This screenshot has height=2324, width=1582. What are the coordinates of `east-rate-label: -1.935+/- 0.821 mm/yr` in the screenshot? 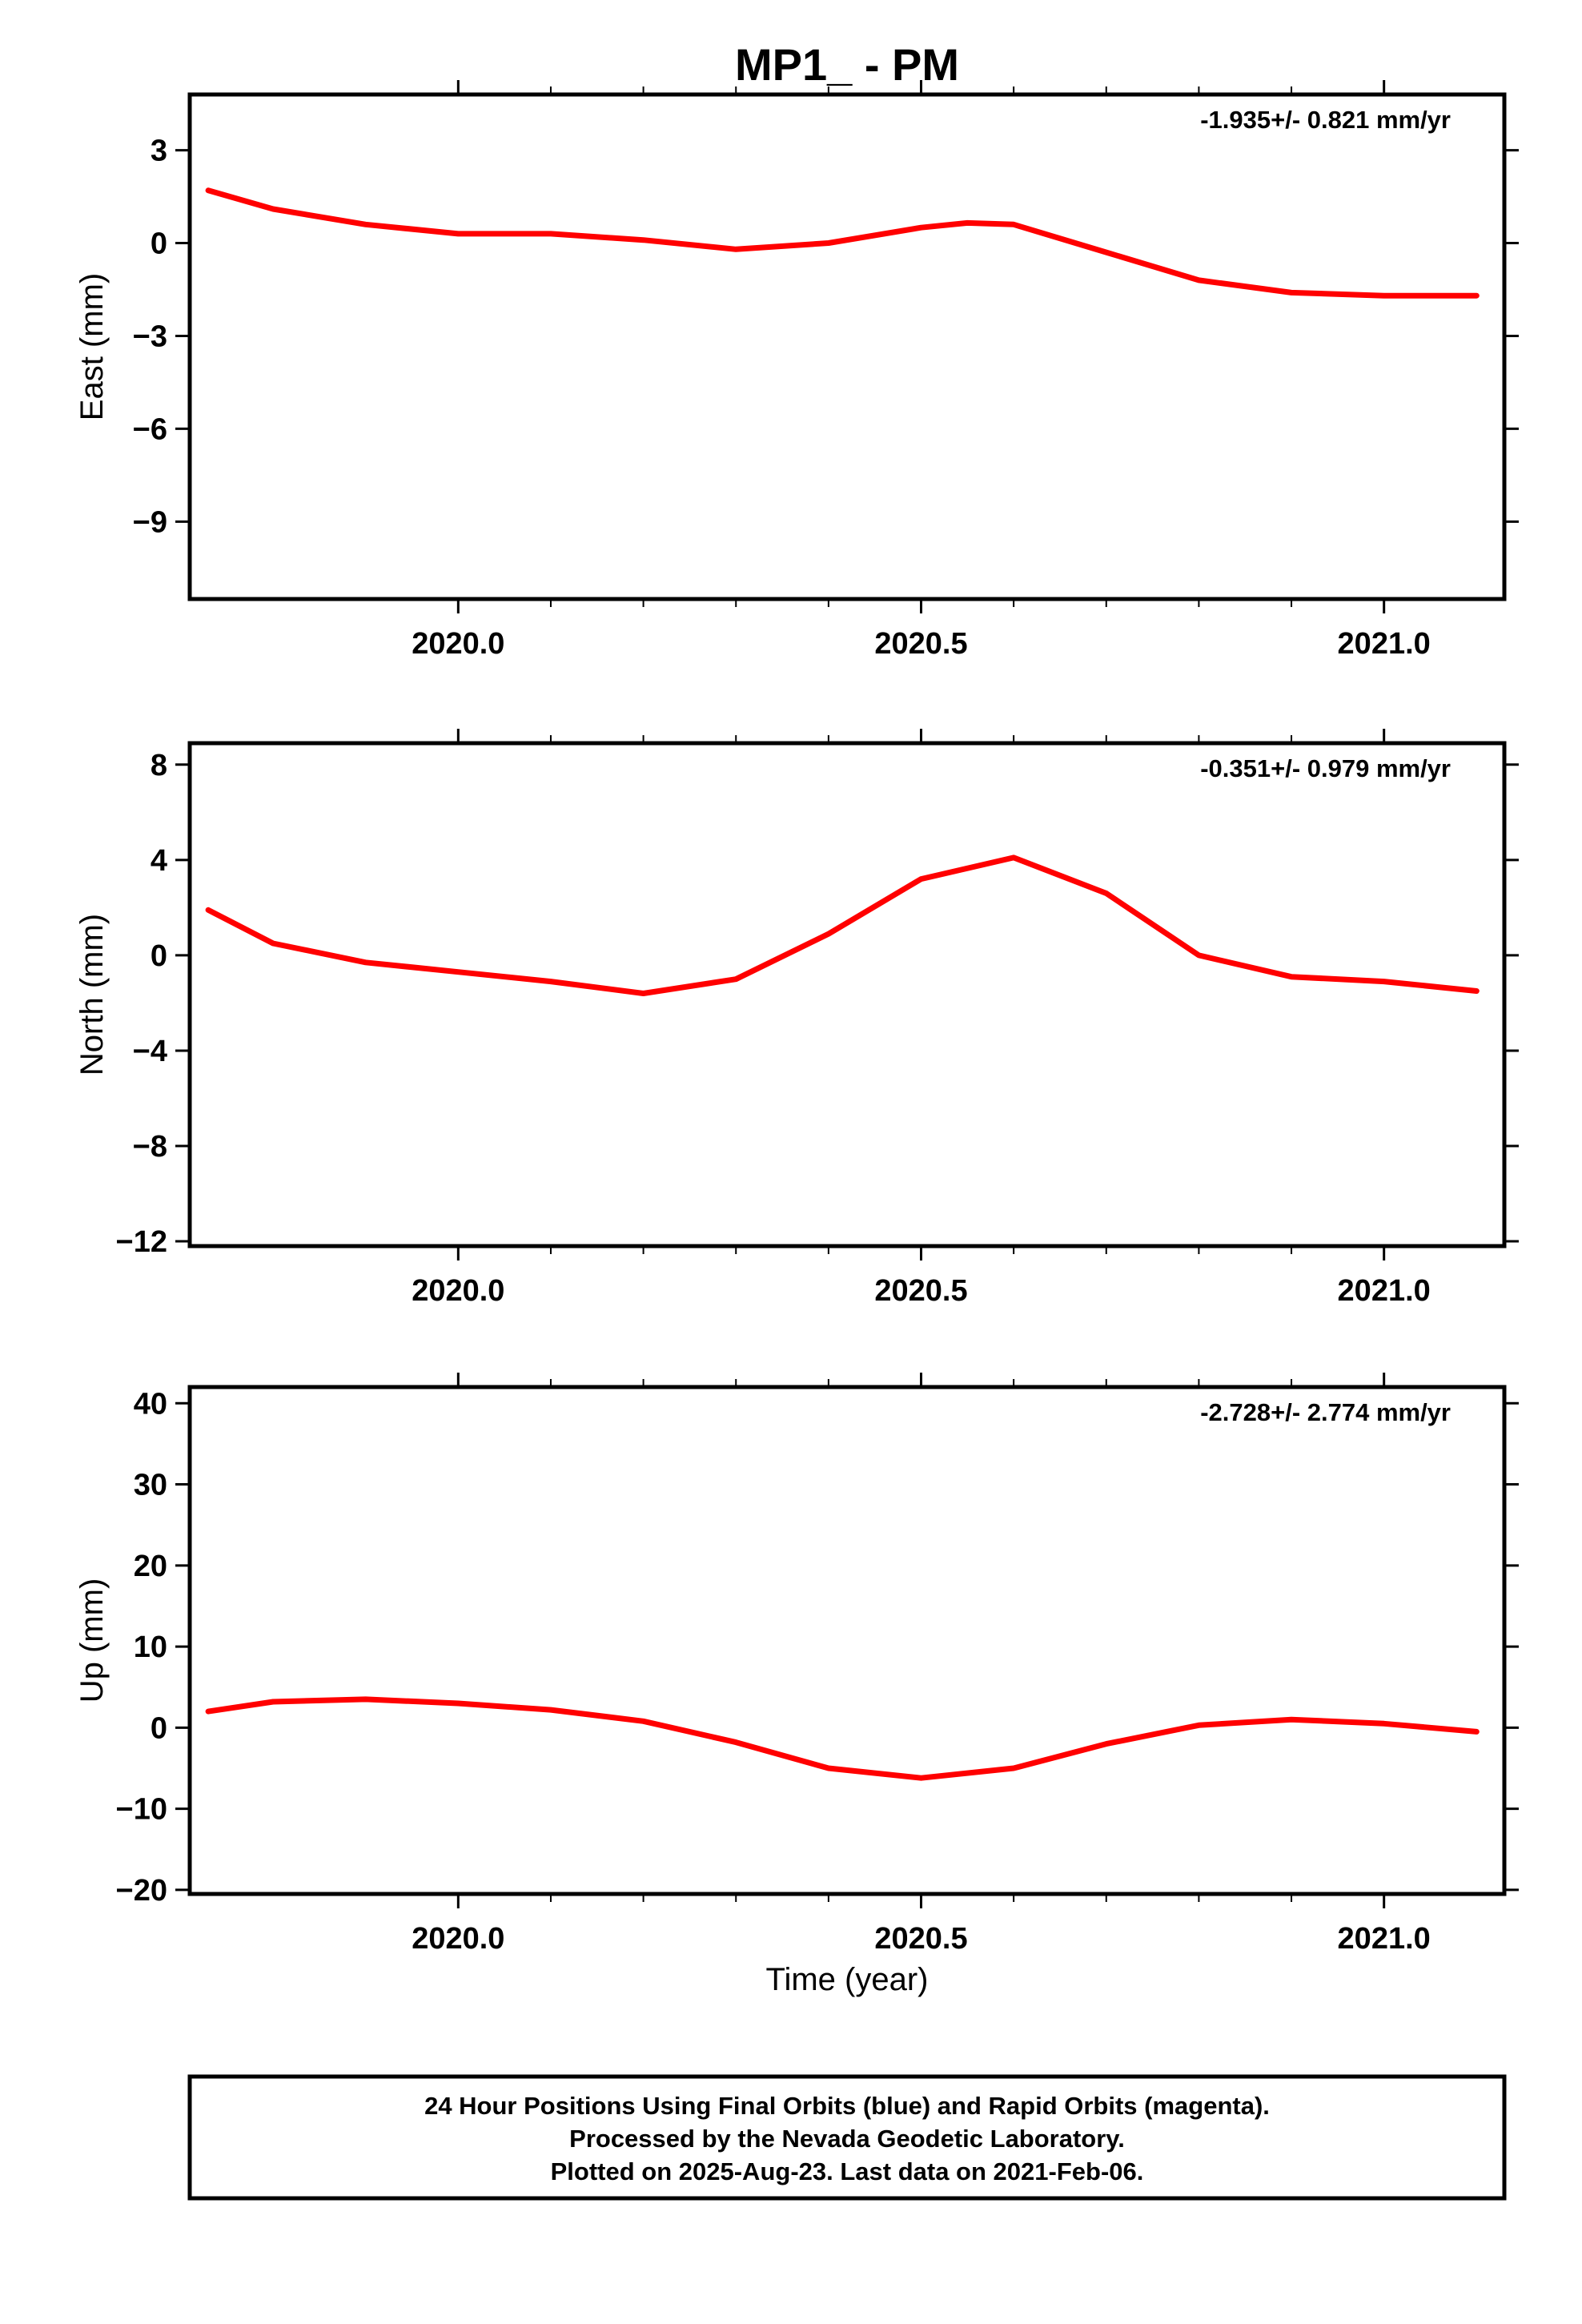 It's located at (1326, 120).